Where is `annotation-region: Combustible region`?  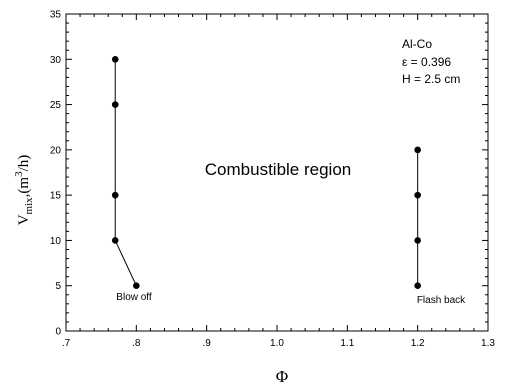 annotation-region: Combustible region is located at coordinates (278, 169).